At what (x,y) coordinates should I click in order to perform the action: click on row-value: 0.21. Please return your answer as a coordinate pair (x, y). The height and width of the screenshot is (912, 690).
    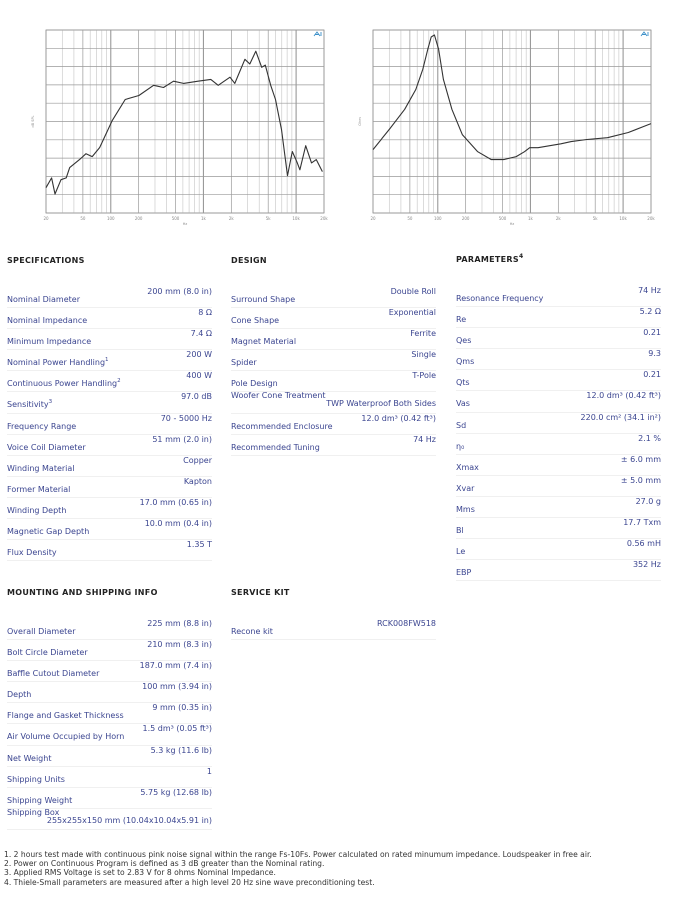
    Looking at the image, I should click on (652, 375).